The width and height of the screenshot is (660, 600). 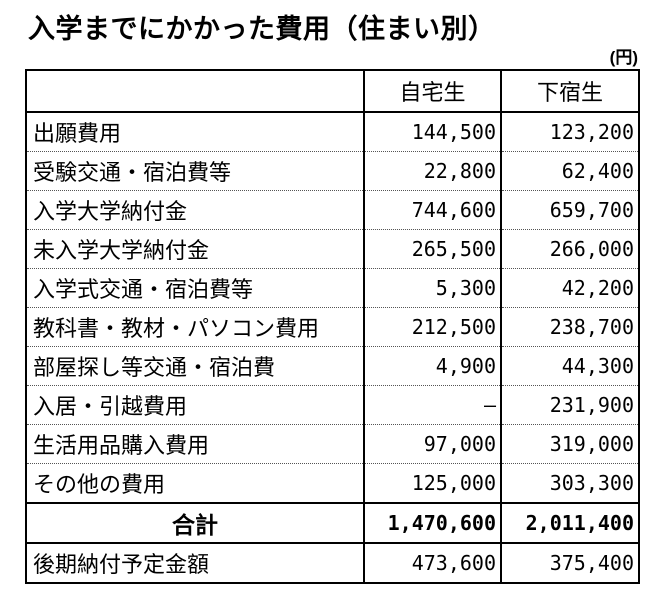 What do you see at coordinates (195, 444) in the screenshot?
I see `row-label: 生活用品購入費用` at bounding box center [195, 444].